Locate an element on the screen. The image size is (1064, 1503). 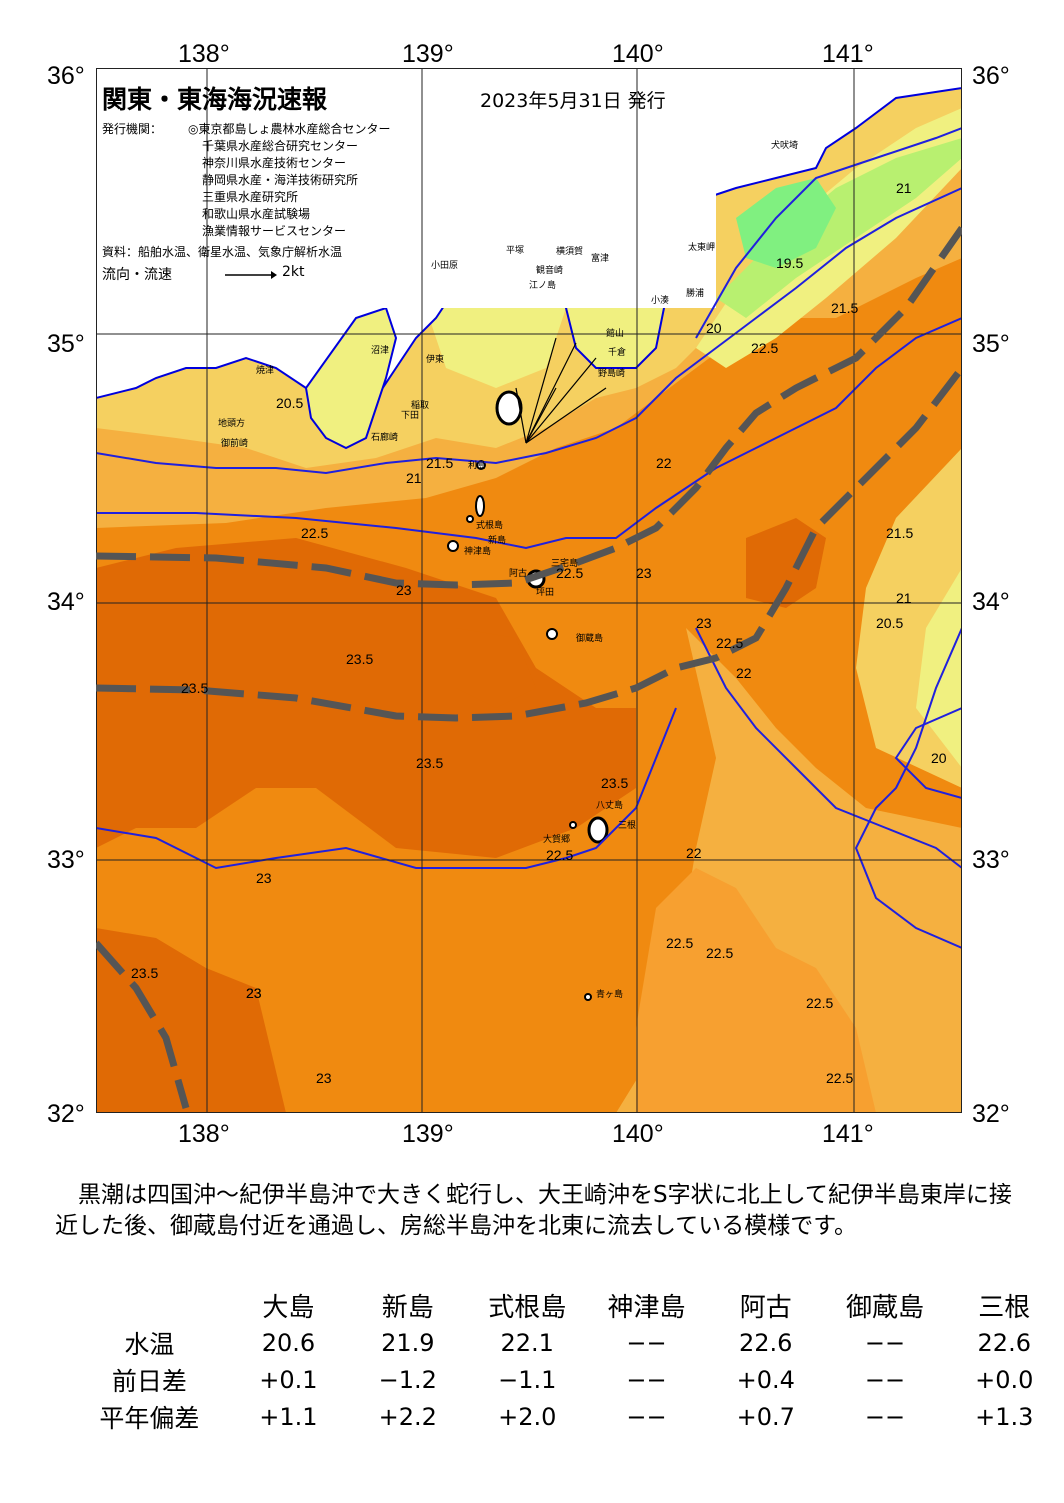
table-row: 水温 20.6 21.9 22.1 −− 22.6 −− 22.6 is located at coordinates (567, 1342).